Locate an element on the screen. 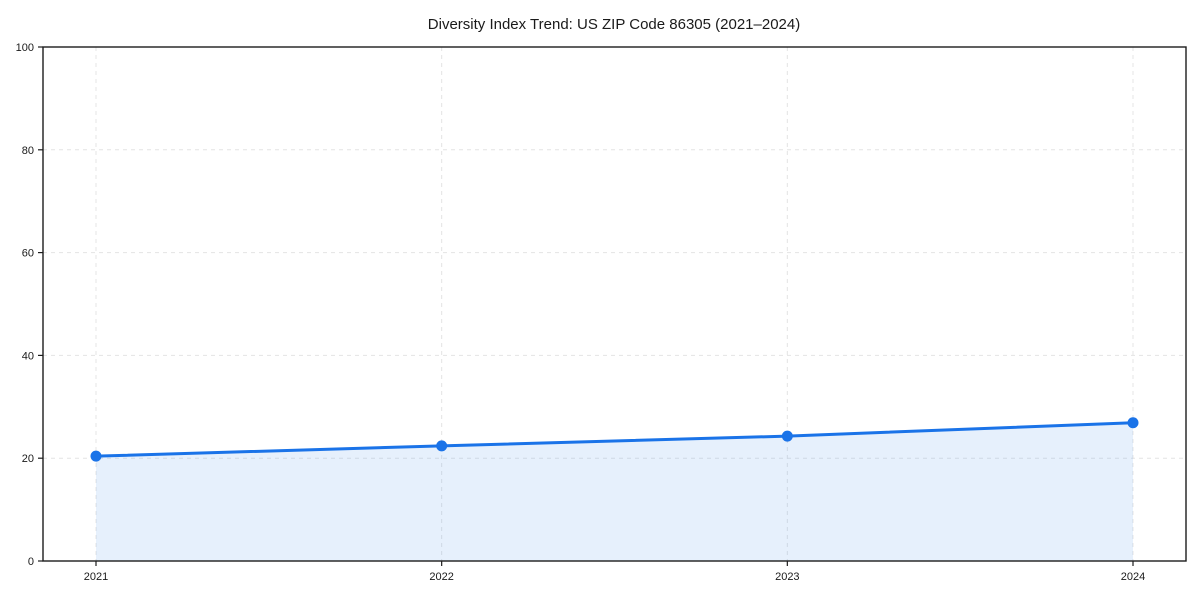  x-axis-tick-label: 2021 is located at coordinates (96, 577).